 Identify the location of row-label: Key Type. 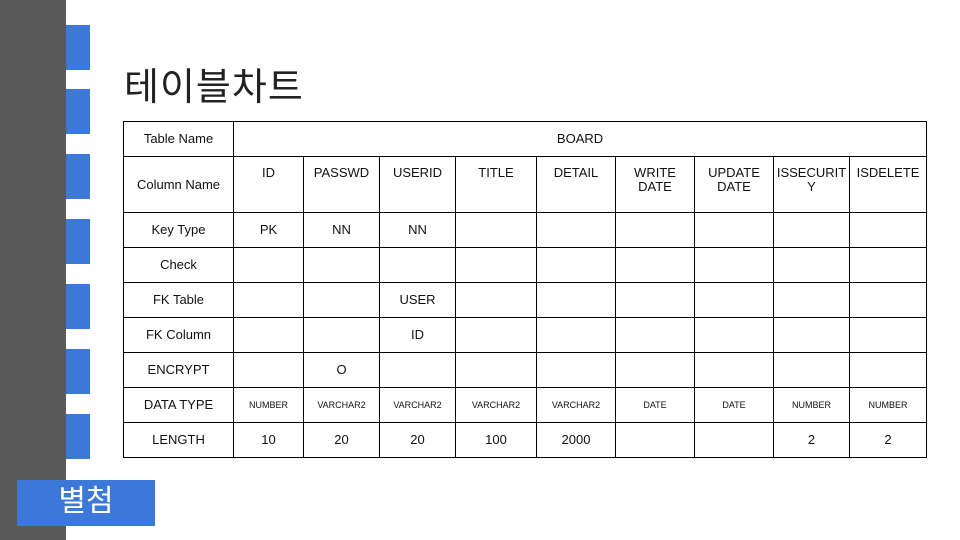
(178, 230).